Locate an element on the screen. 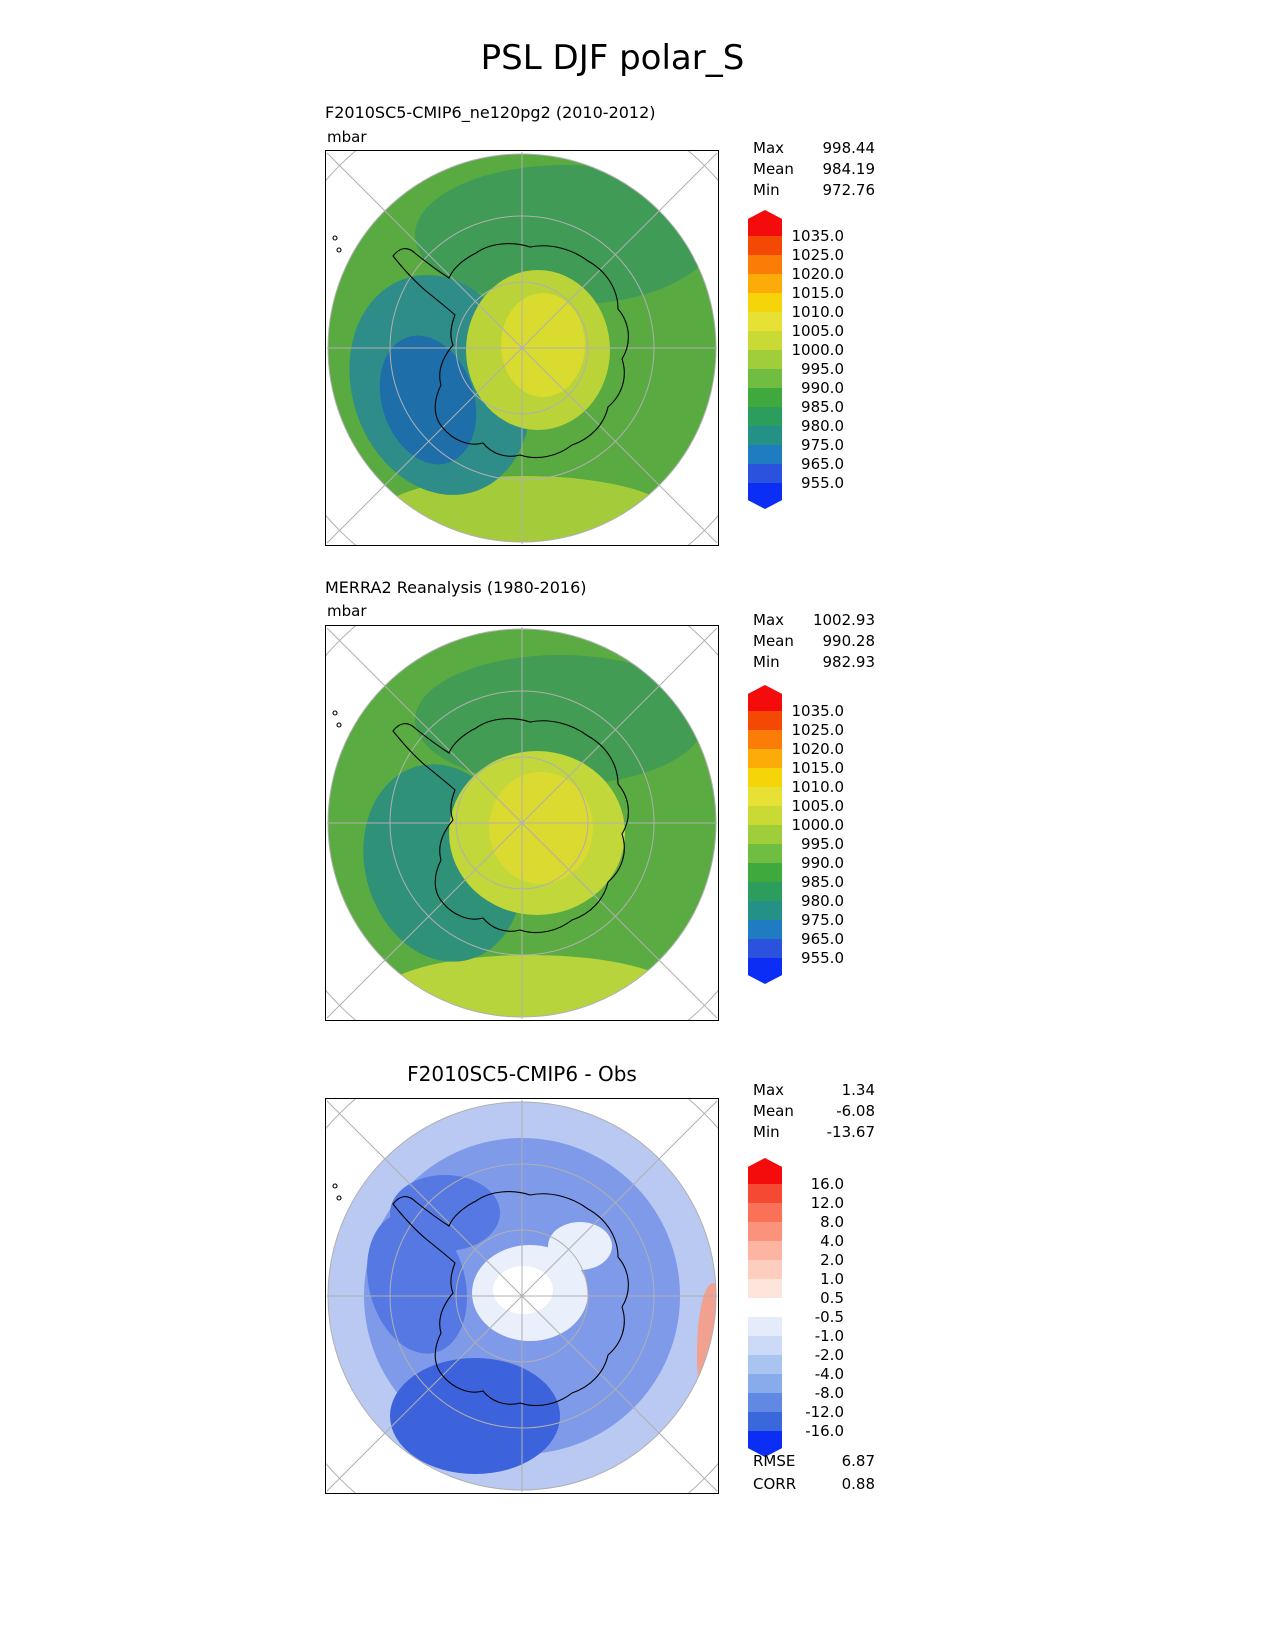 Image resolution: width=1275 pixels, height=1650 pixels. panel3-stats: Max 1.34 Mean -6.08 Min -13.67 is located at coordinates (814, 1111).